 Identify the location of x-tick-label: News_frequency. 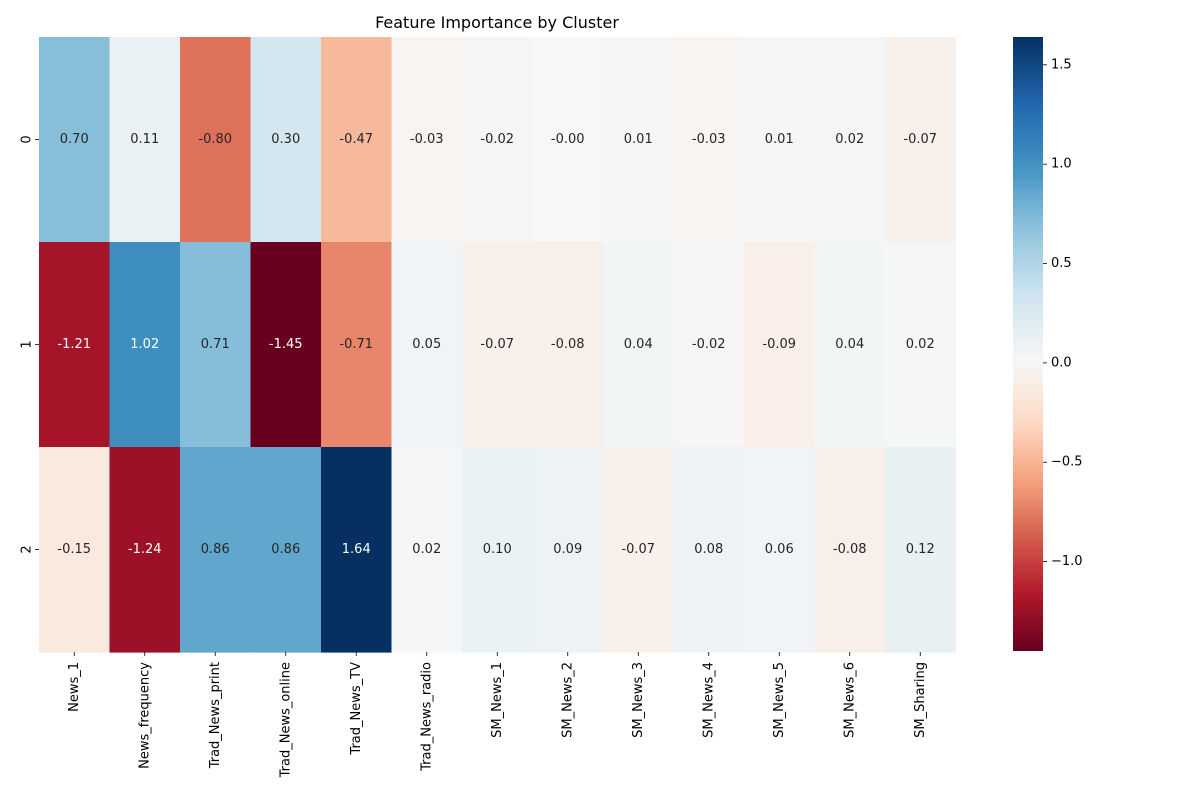
(144, 715).